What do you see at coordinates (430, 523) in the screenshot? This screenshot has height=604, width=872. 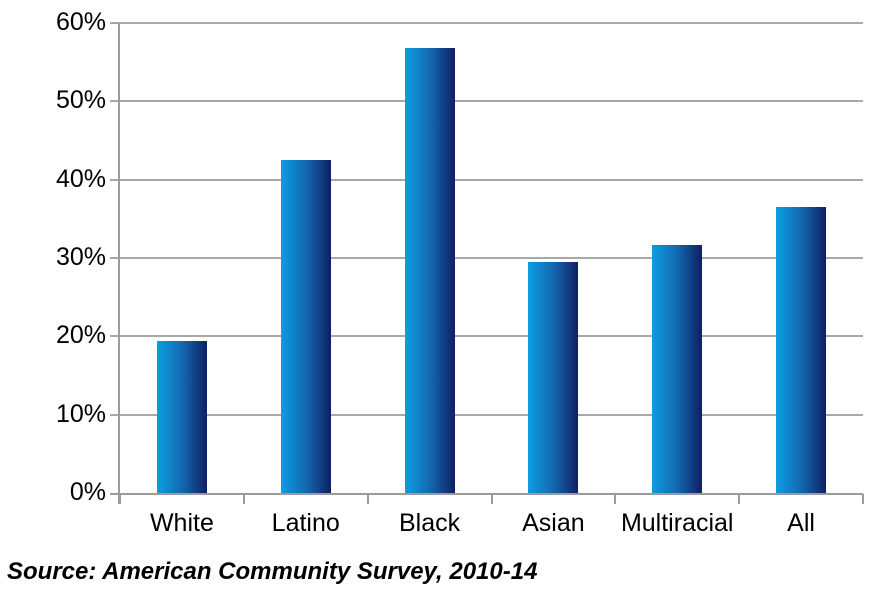 I see `x-tick-label: Black` at bounding box center [430, 523].